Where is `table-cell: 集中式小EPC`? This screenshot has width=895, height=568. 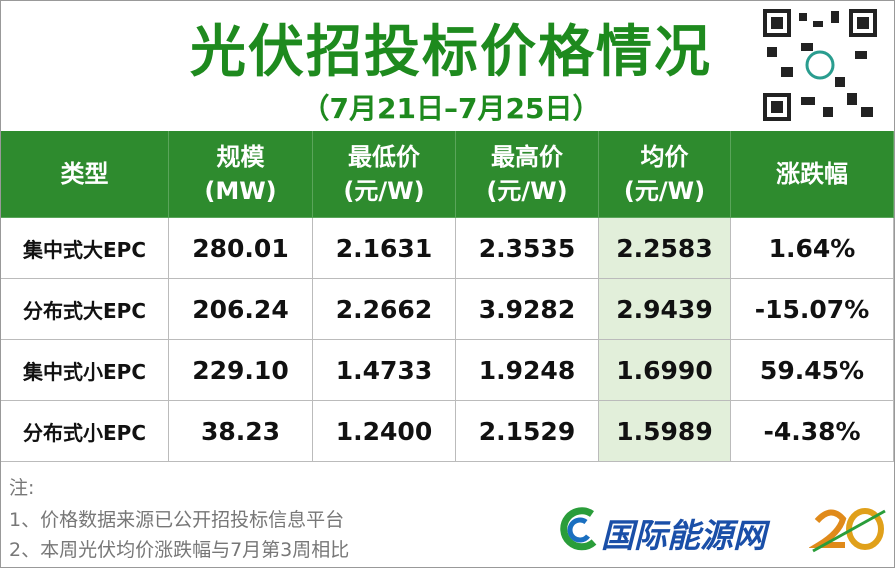 table-cell: 集中式小EPC is located at coordinates (85, 370).